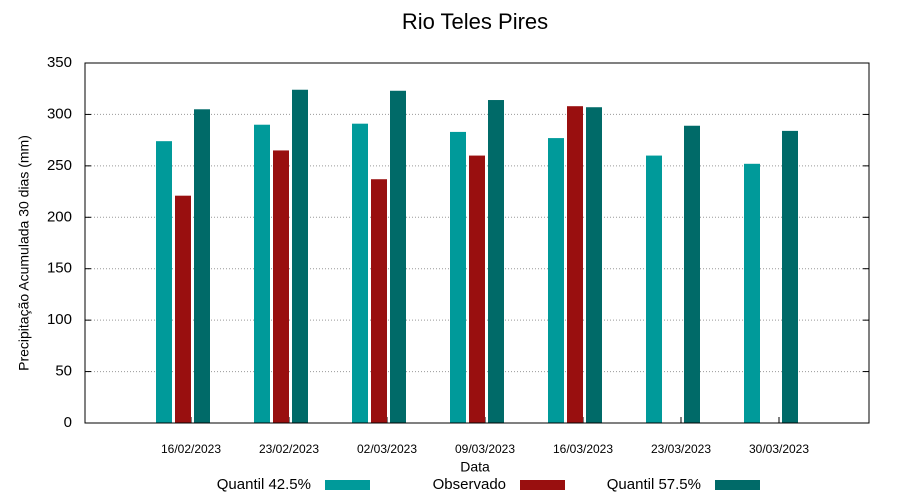 Image resolution: width=900 pixels, height=500 pixels. I want to click on y-tick-label: 150, so click(59, 268).